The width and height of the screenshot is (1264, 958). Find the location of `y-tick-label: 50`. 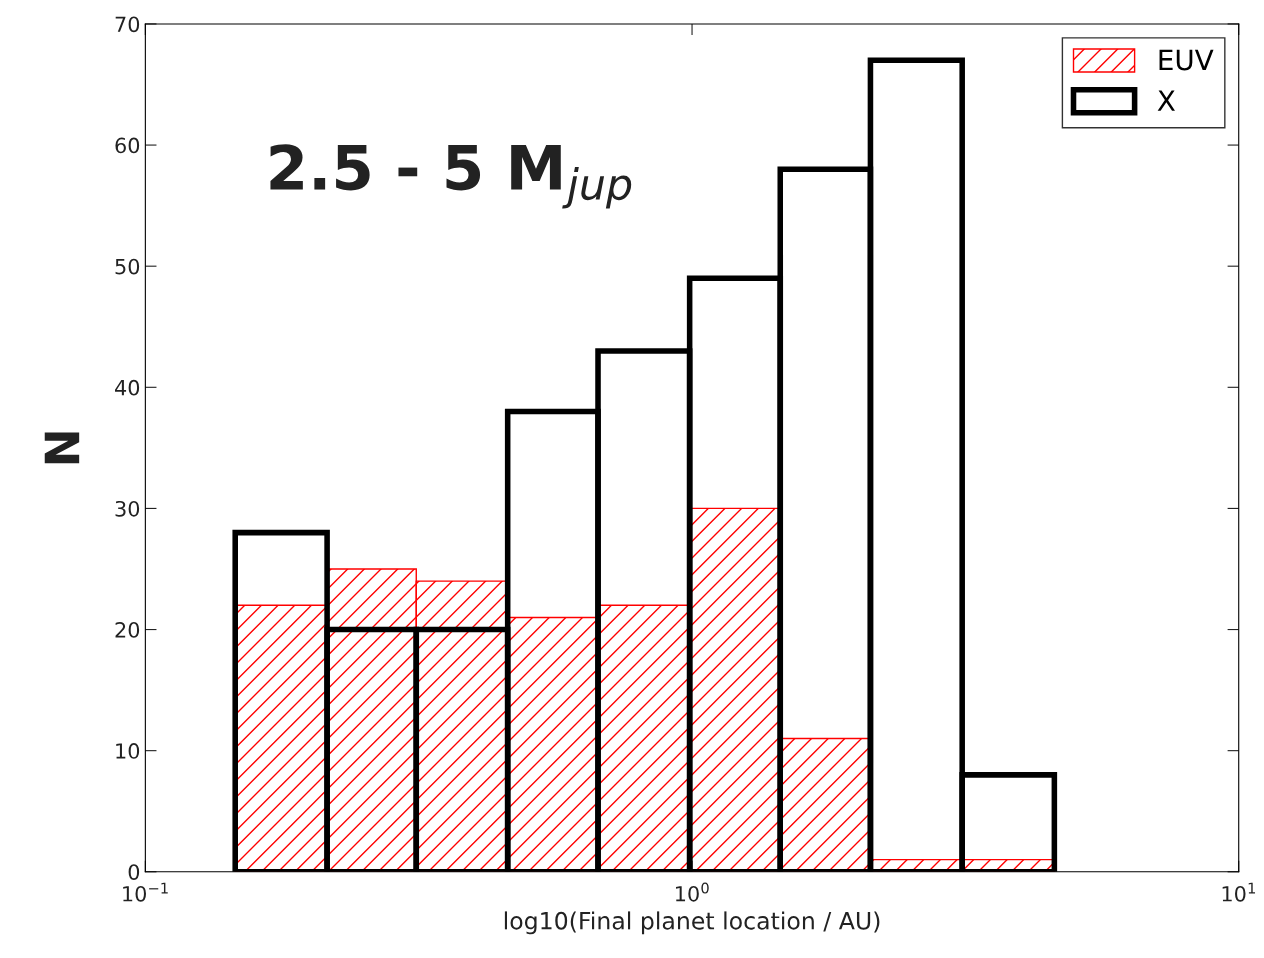

y-tick-label: 50 is located at coordinates (127, 266).